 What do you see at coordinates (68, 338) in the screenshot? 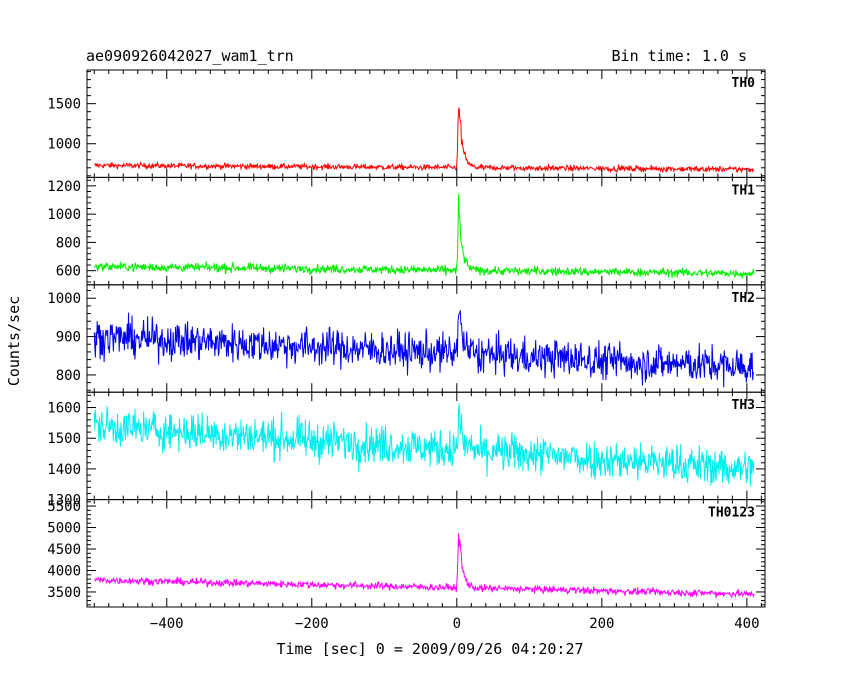
I see `y-tick-label: 900` at bounding box center [68, 338].